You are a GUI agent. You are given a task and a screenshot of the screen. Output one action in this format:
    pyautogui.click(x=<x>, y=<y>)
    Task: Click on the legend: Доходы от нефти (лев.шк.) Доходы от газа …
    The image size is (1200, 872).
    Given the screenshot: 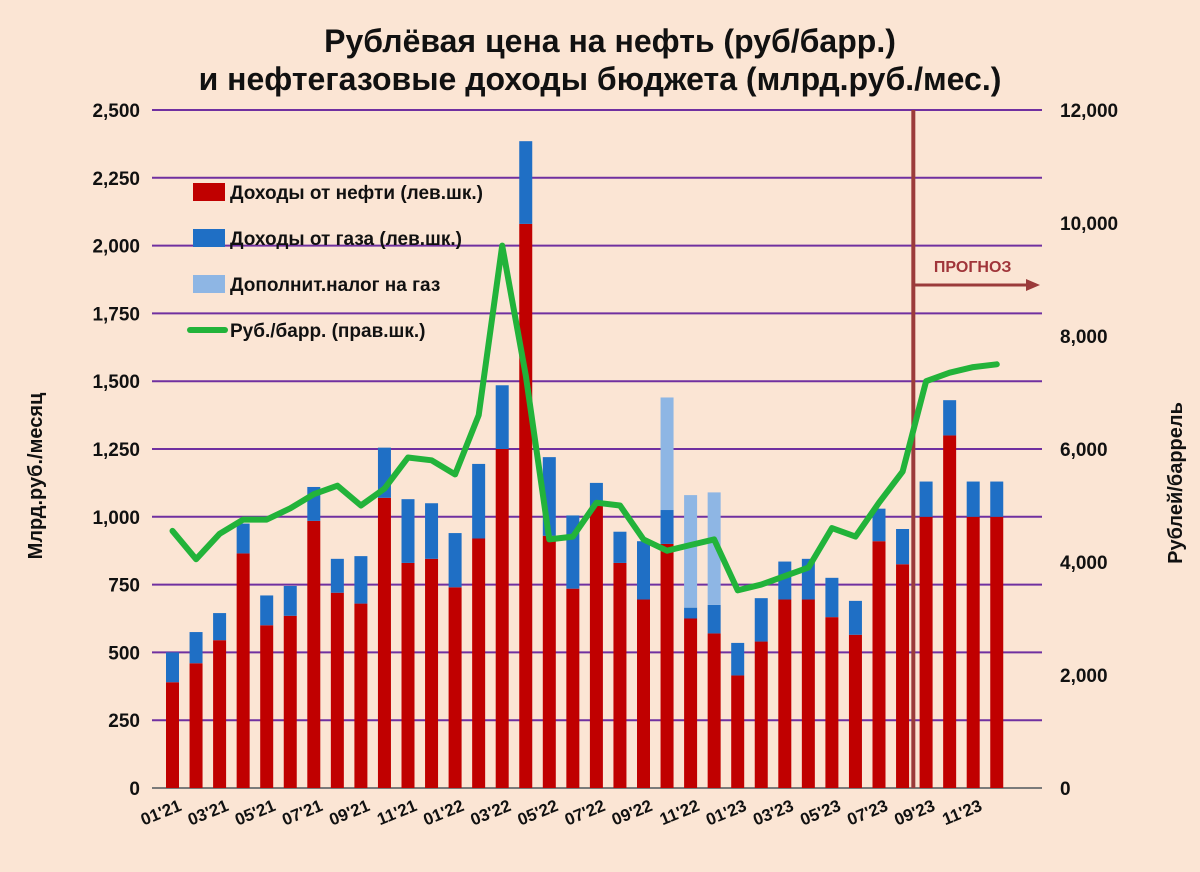 What is the action you would take?
    pyautogui.click(x=335, y=262)
    